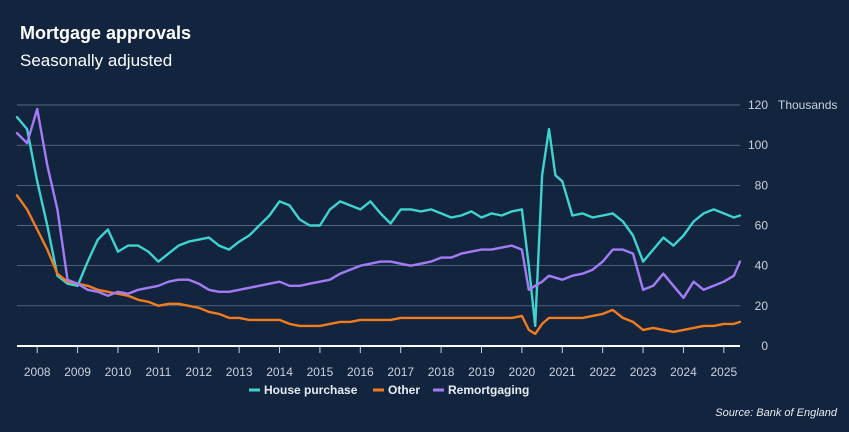 Image resolution: width=849 pixels, height=432 pixels. What do you see at coordinates (481, 372) in the screenshot?
I see `x-tick-2019: 2019` at bounding box center [481, 372].